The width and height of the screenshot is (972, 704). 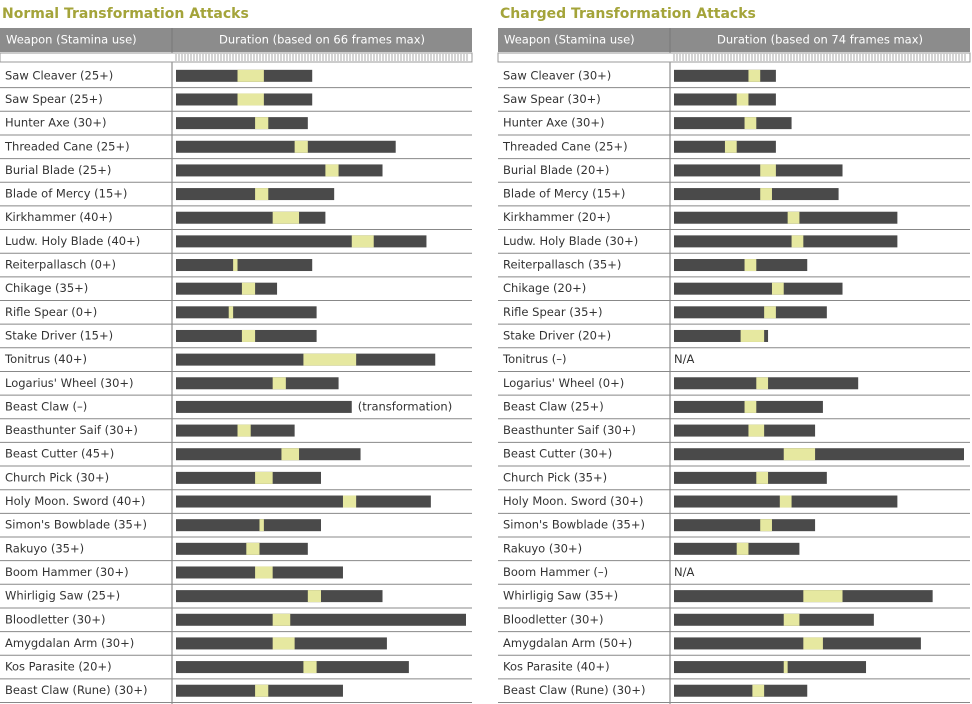 What do you see at coordinates (59, 75) in the screenshot?
I see `weapon-label: Saw Cleaver (25+)` at bounding box center [59, 75].